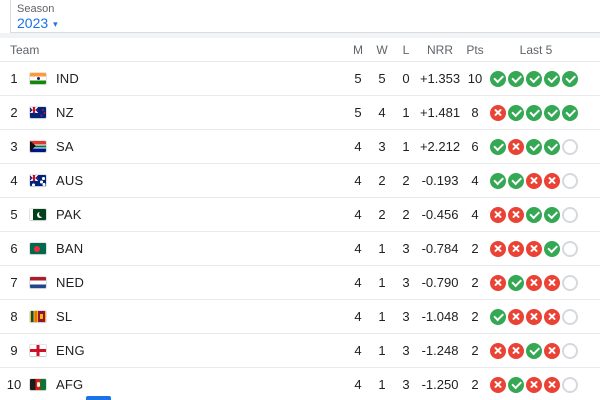 The width and height of the screenshot is (600, 400). What do you see at coordinates (14, 282) in the screenshot?
I see `rank: 7` at bounding box center [14, 282].